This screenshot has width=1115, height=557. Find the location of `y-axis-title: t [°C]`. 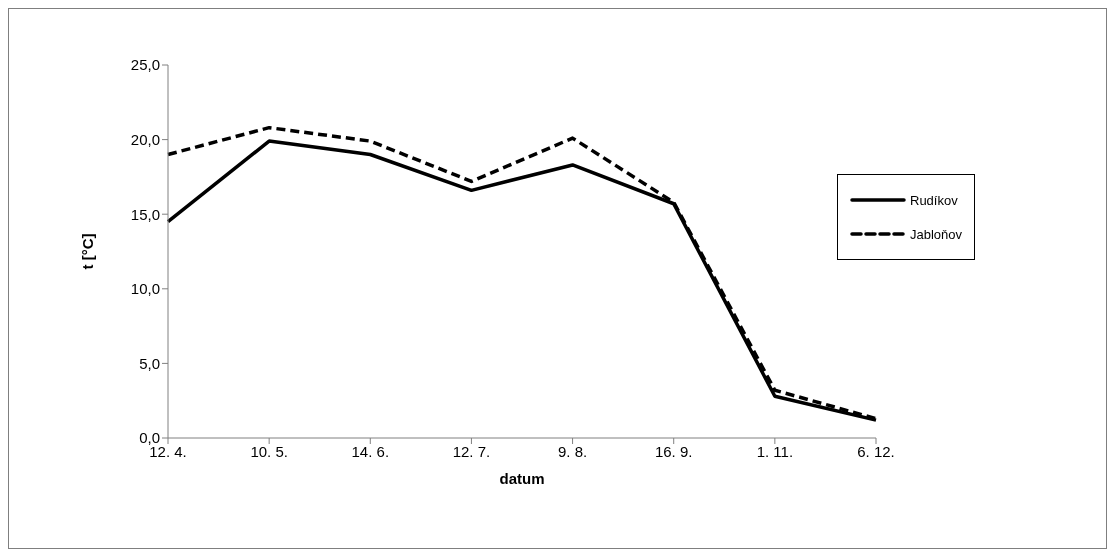

y-axis-title: t [°C] is located at coordinates (88, 251).